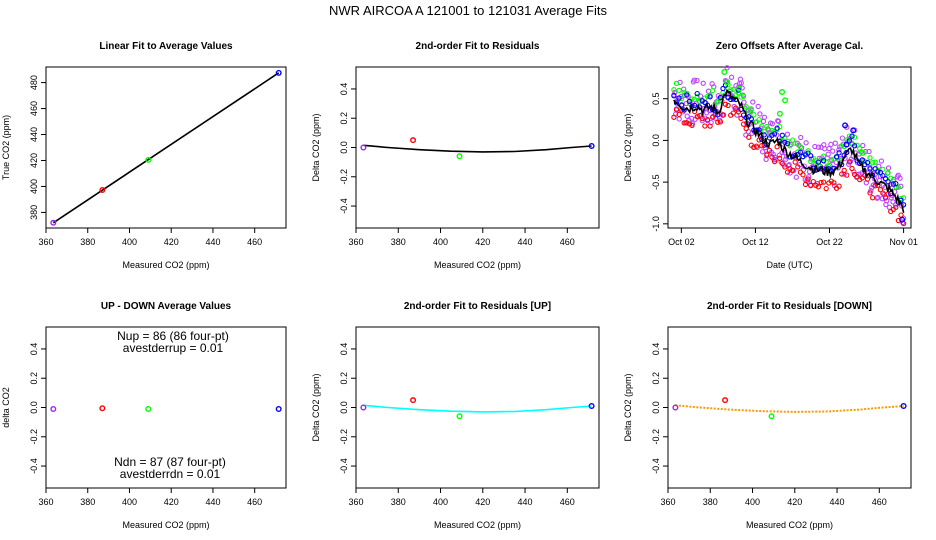  What do you see at coordinates (656, 182) in the screenshot?
I see `y-tick-label: -0.5` at bounding box center [656, 182].